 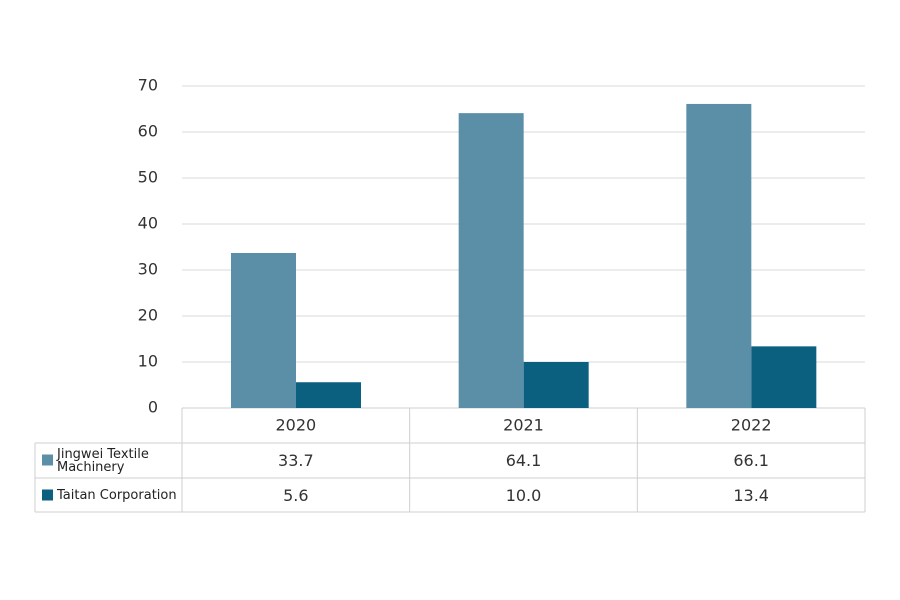 I want to click on y-tick-label: 0, so click(x=153, y=407).